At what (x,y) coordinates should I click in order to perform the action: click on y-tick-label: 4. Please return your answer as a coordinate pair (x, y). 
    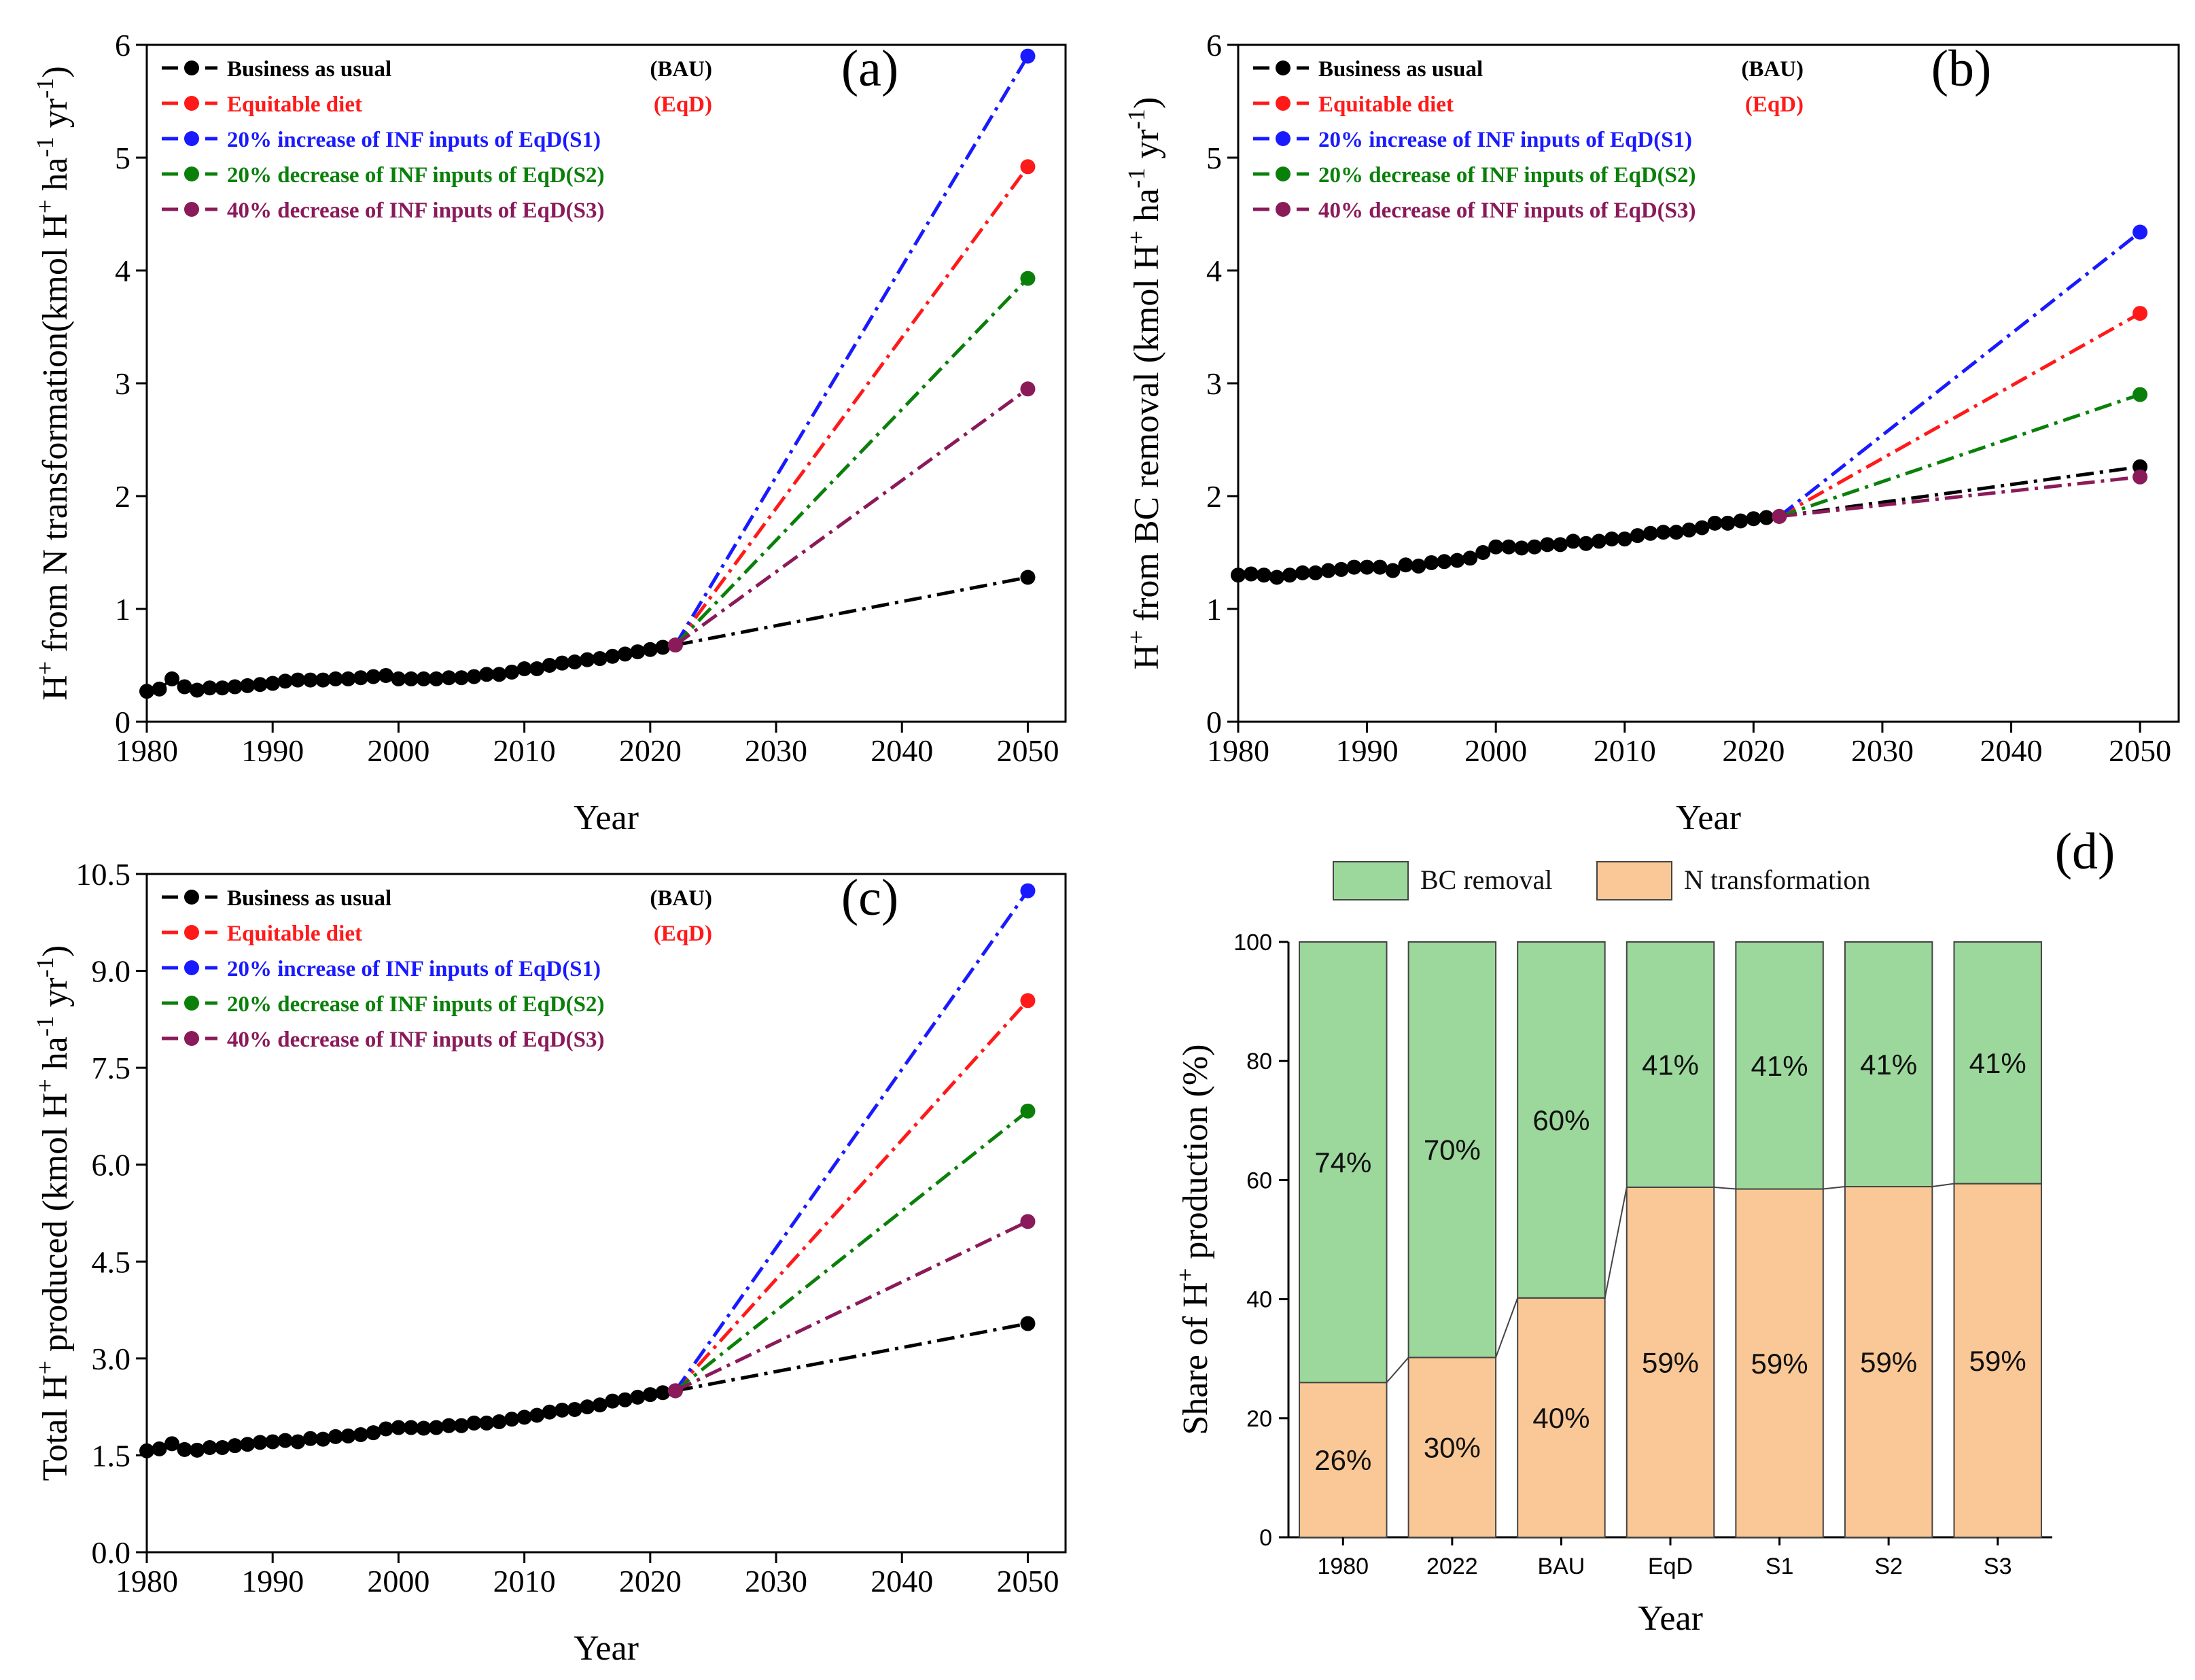
    Looking at the image, I should click on (1214, 271).